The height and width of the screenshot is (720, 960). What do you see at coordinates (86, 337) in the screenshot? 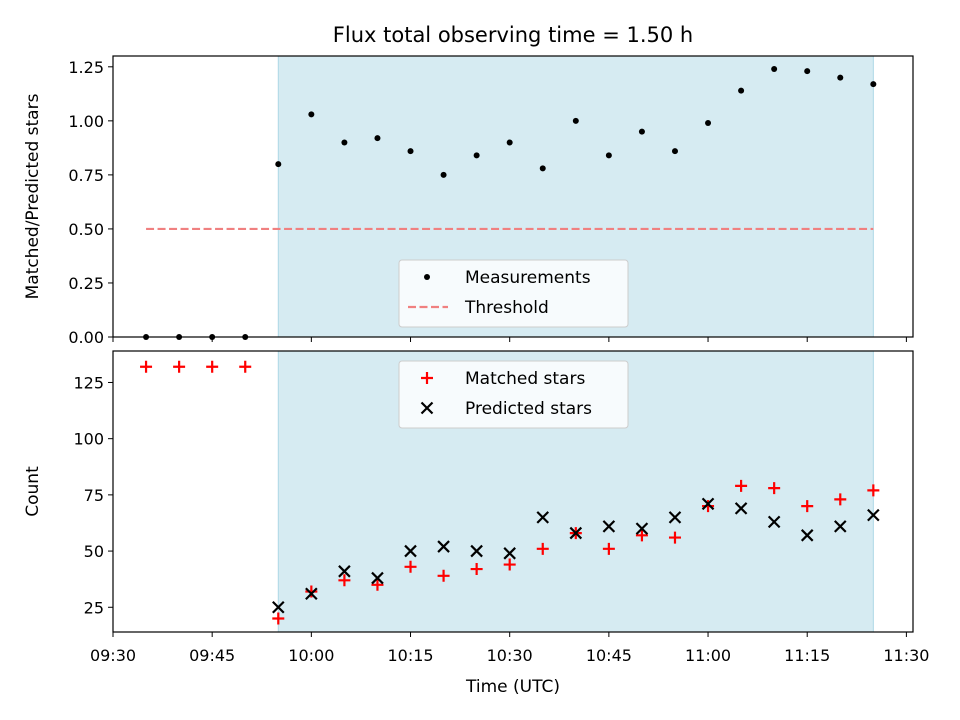
I see `y-tick-label: 0.00` at bounding box center [86, 337].